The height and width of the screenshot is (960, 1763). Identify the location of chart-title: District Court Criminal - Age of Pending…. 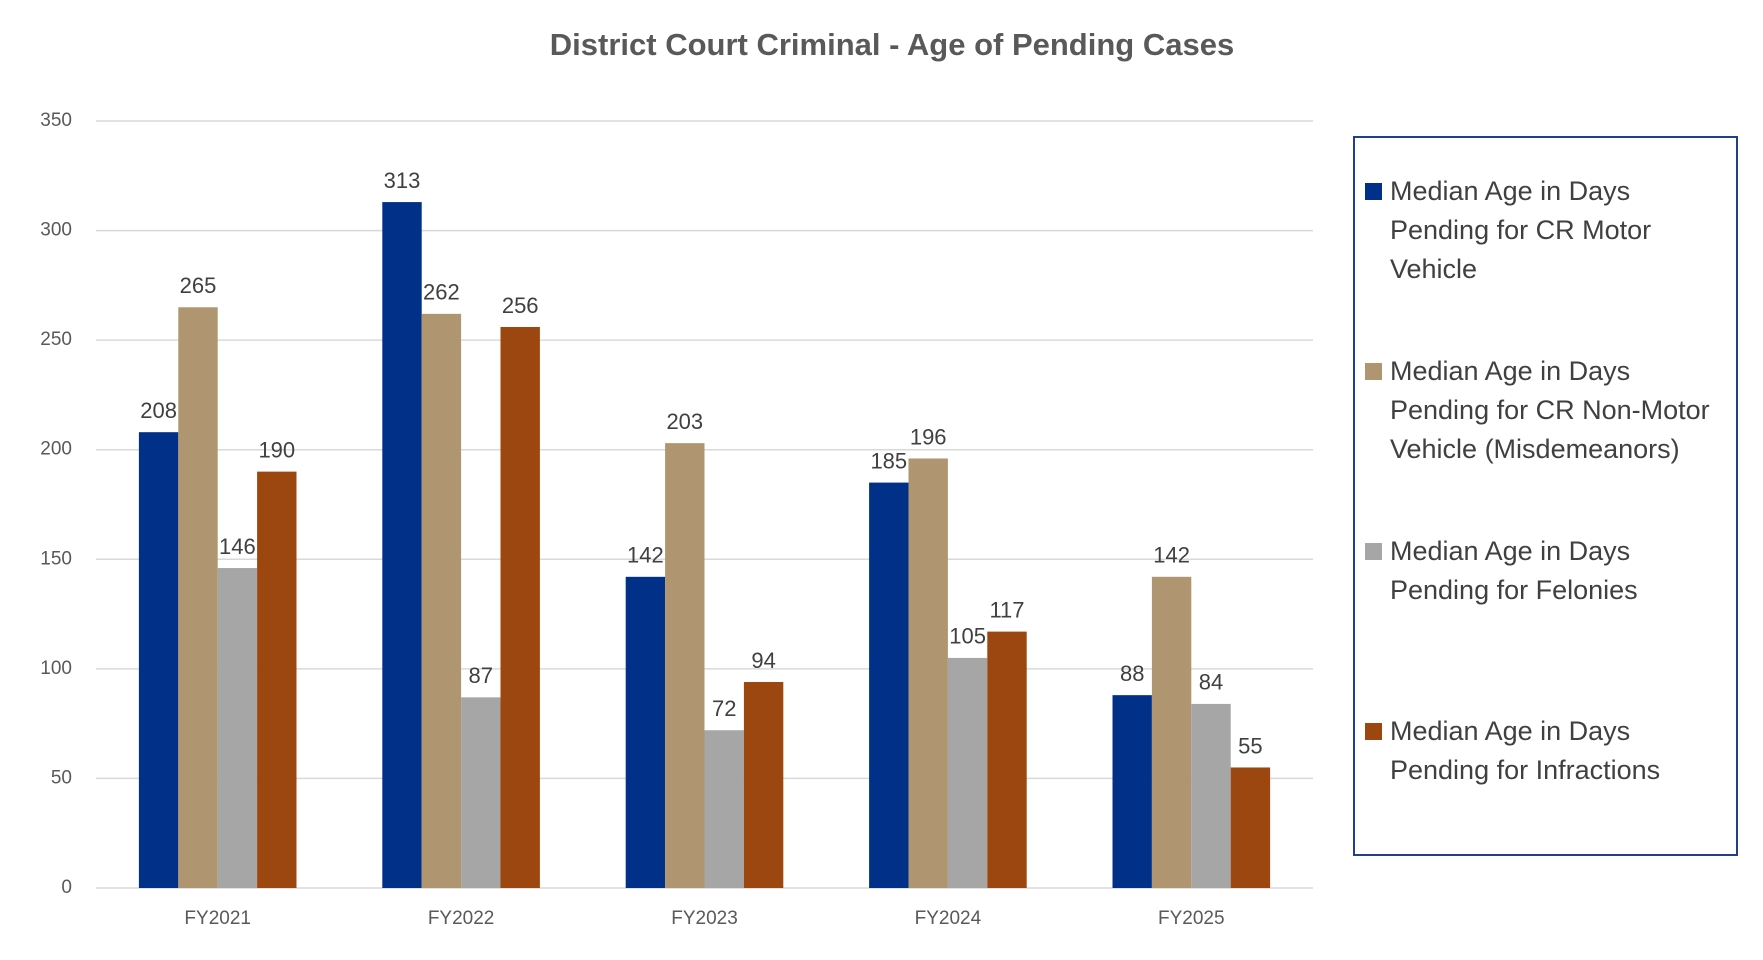
(892, 44).